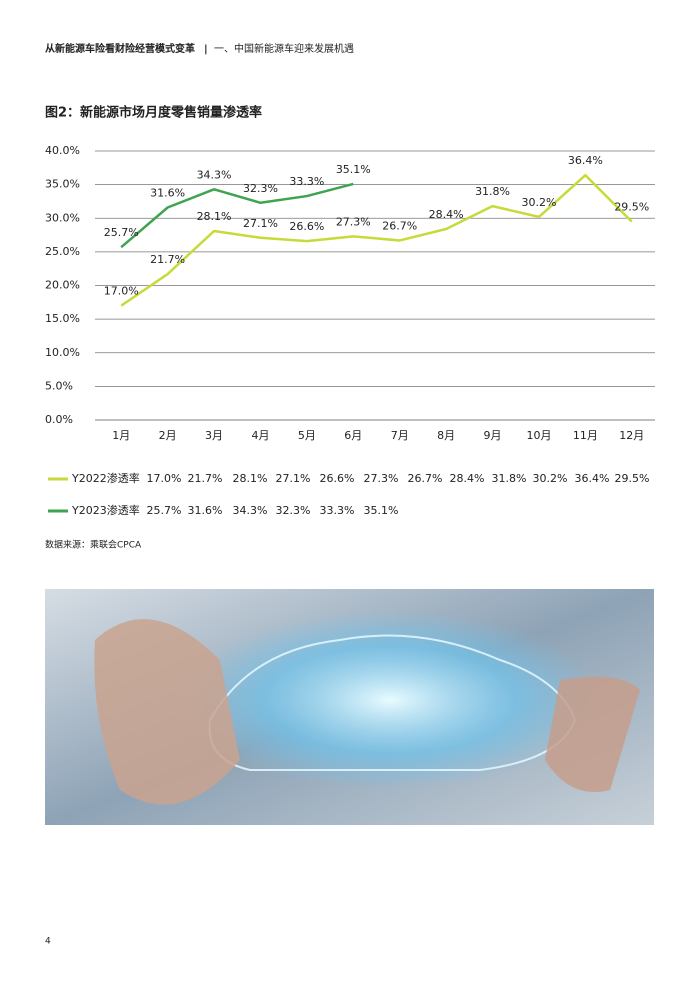  What do you see at coordinates (293, 478) in the screenshot?
I see `table-value: 27.1%` at bounding box center [293, 478].